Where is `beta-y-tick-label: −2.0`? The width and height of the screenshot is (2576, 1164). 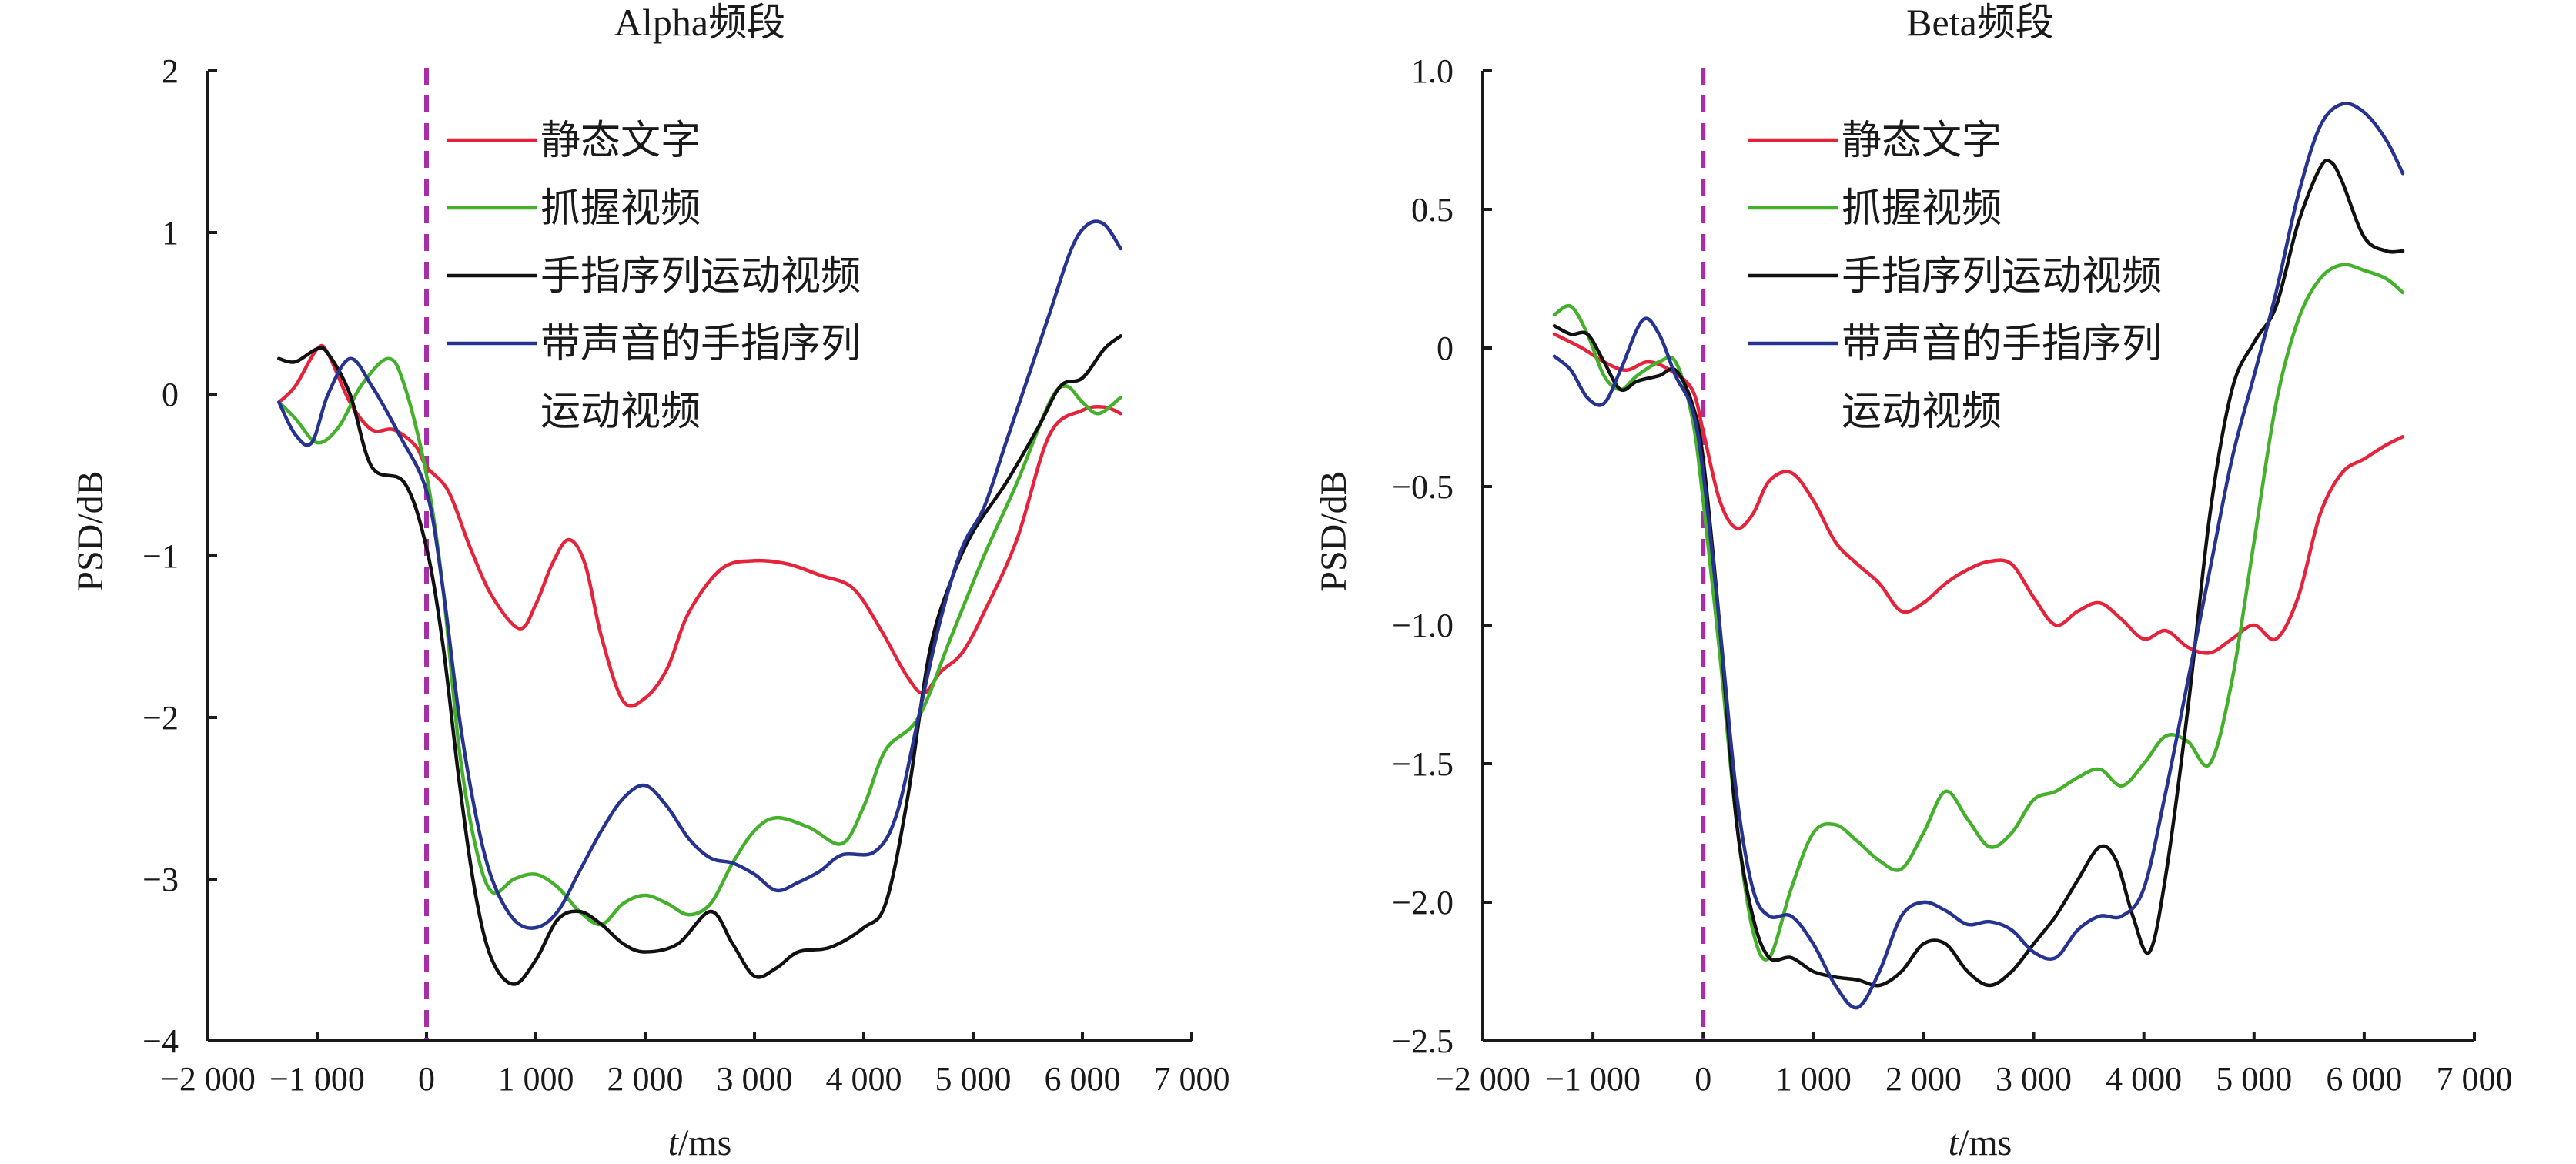 beta-y-tick-label: −2.0 is located at coordinates (1423, 903).